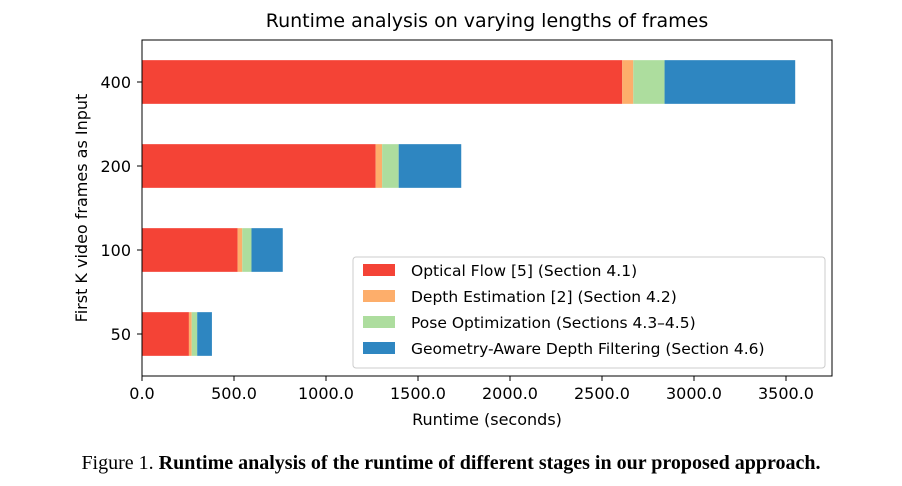 Image resolution: width=902 pixels, height=486 pixels. Describe the element at coordinates (115, 250) in the screenshot. I see `y-tick-label: 100` at that location.